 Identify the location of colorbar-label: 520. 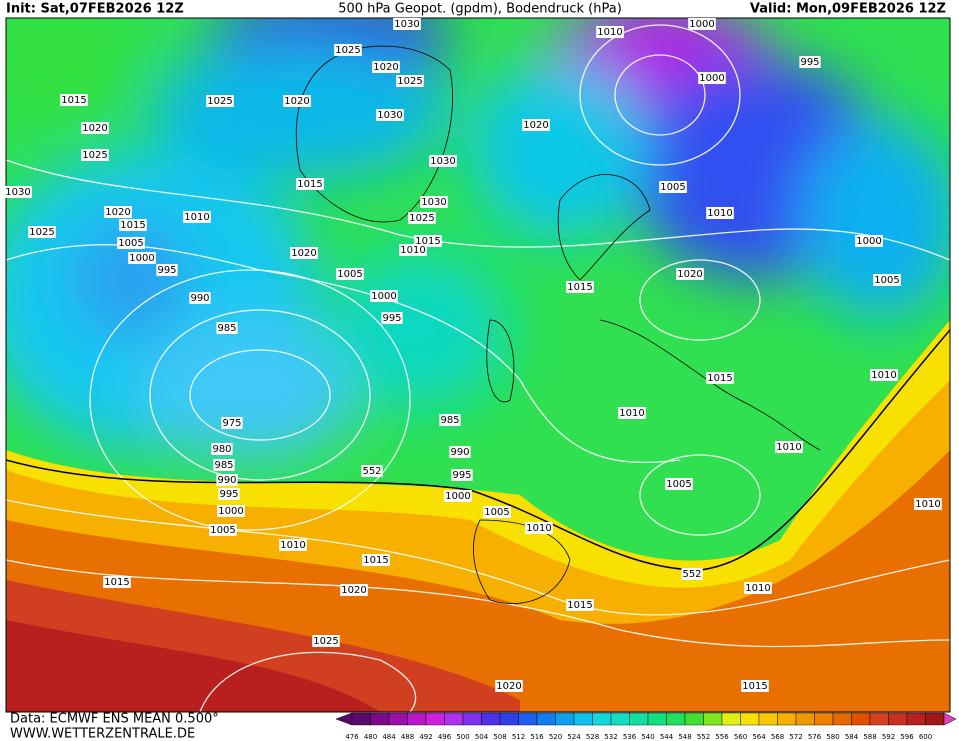
(555, 737).